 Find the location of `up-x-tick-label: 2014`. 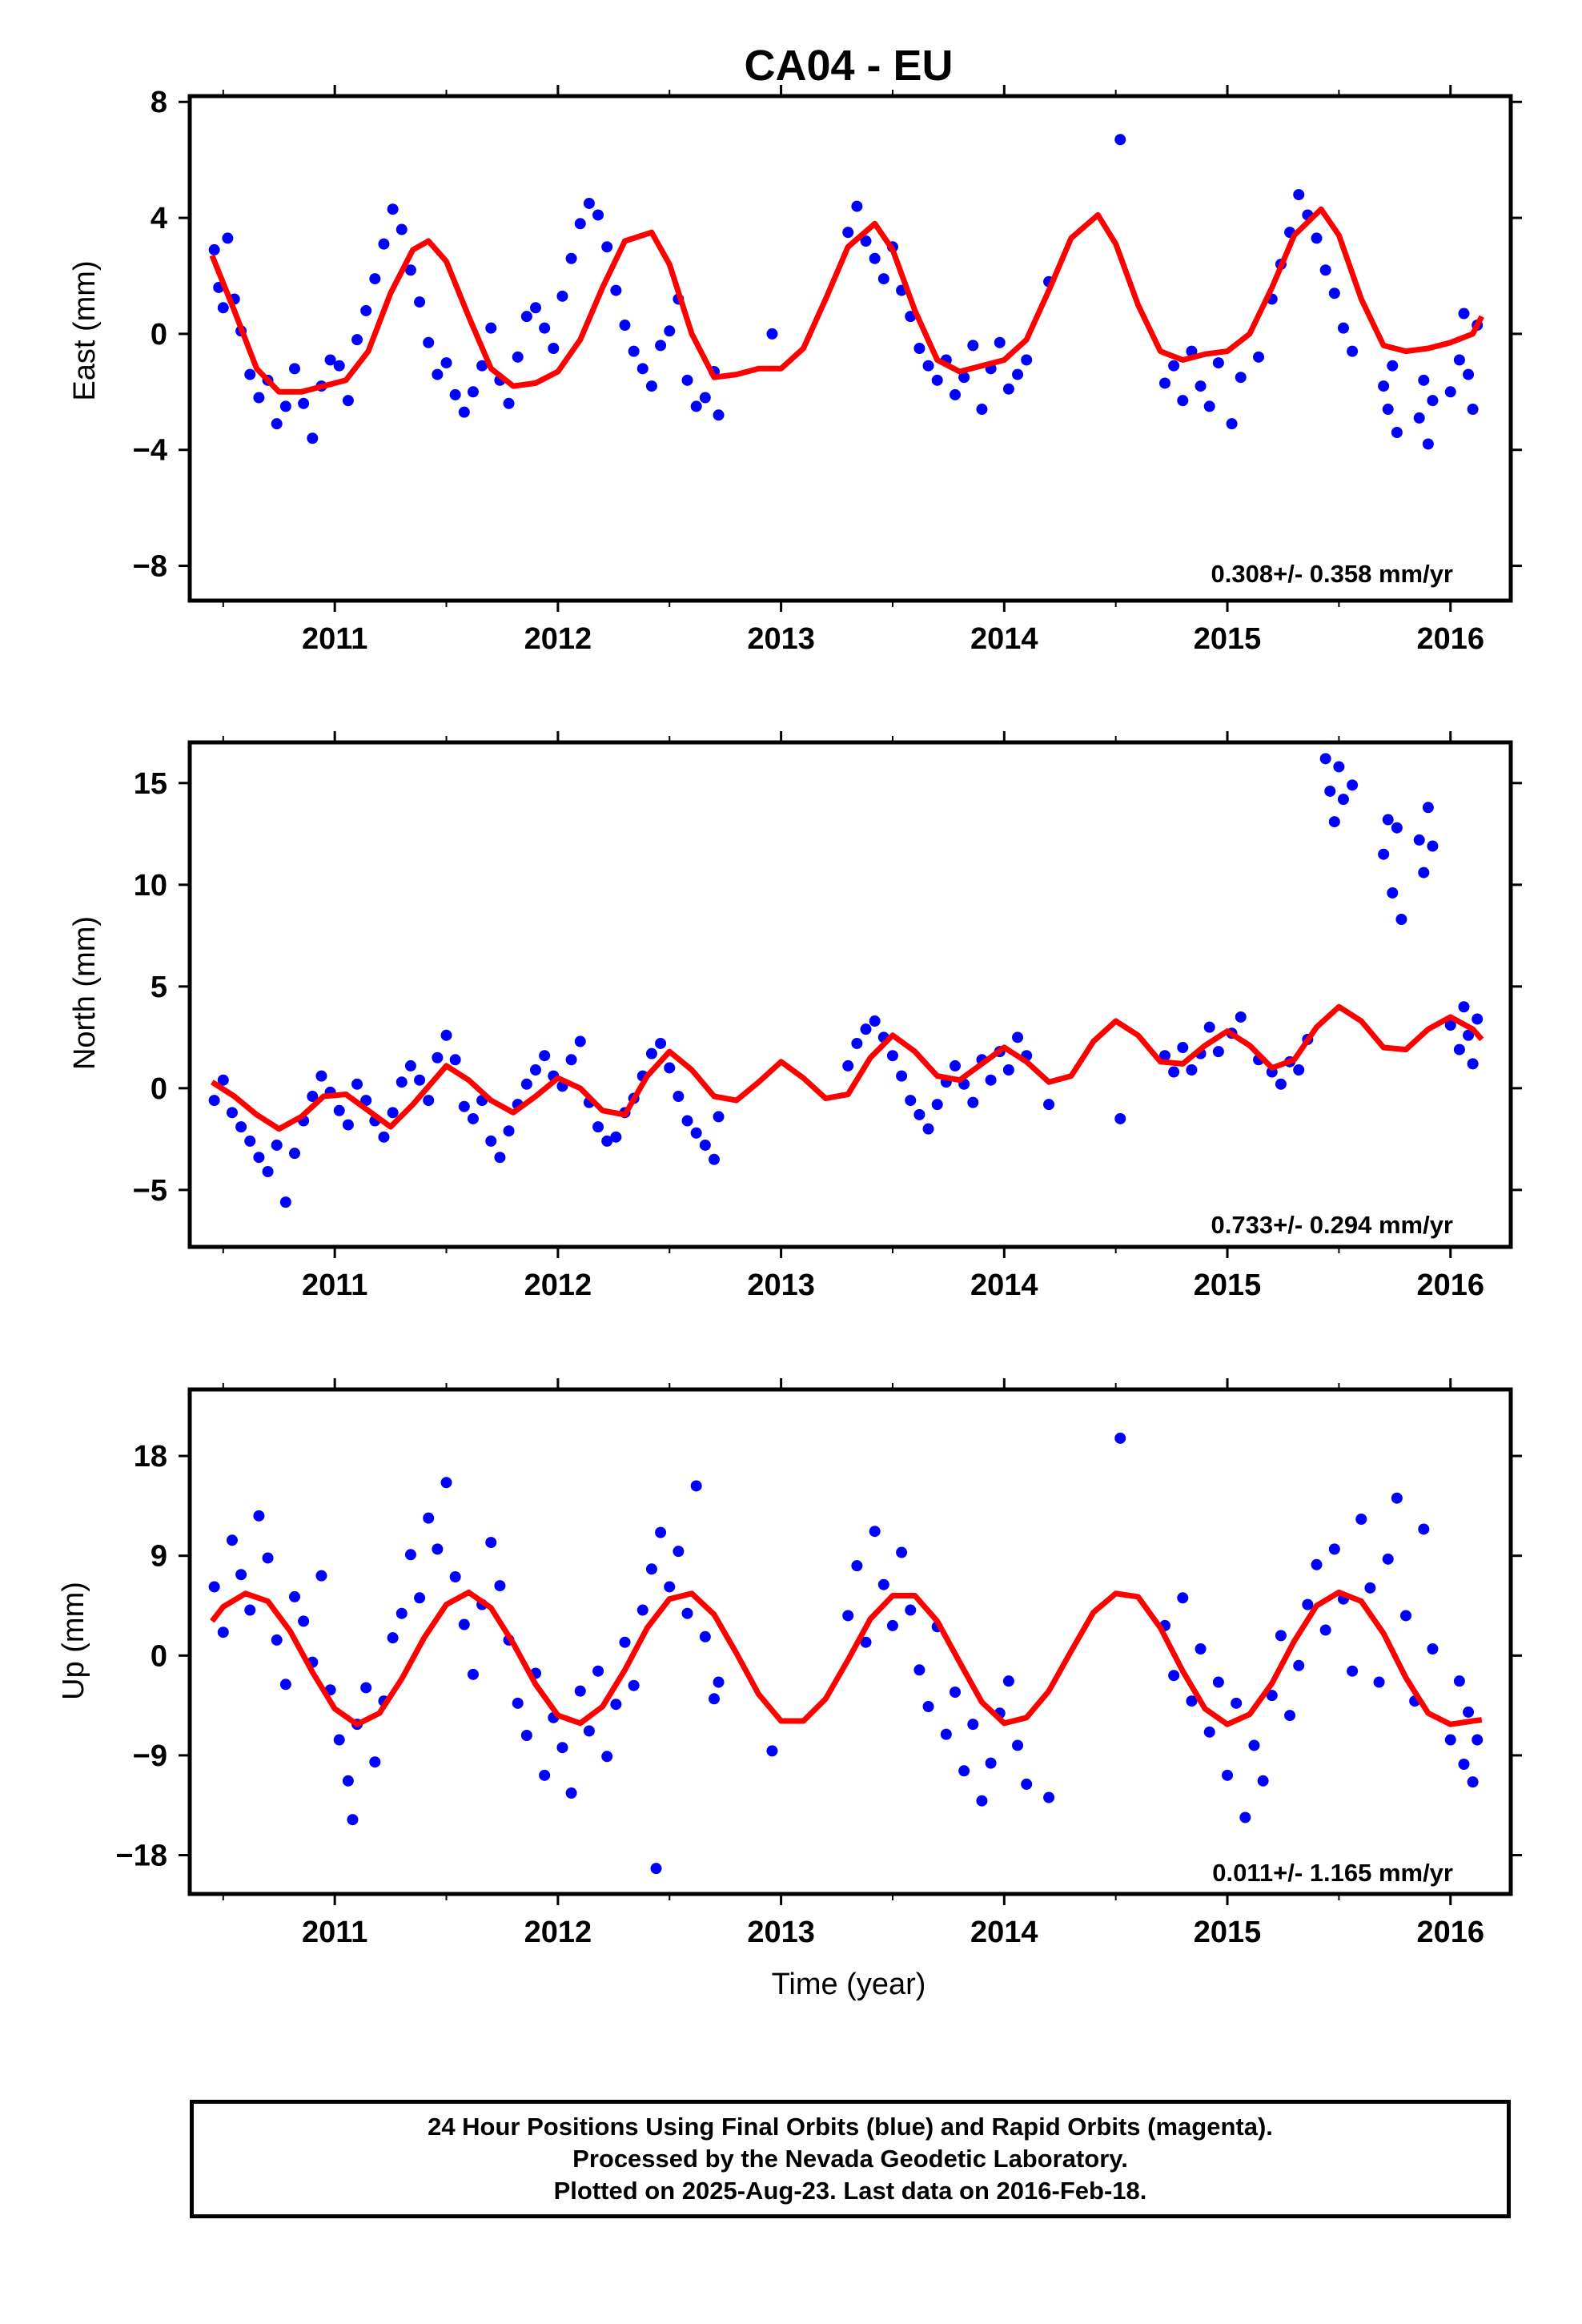

up-x-tick-label: 2014 is located at coordinates (1004, 1932).